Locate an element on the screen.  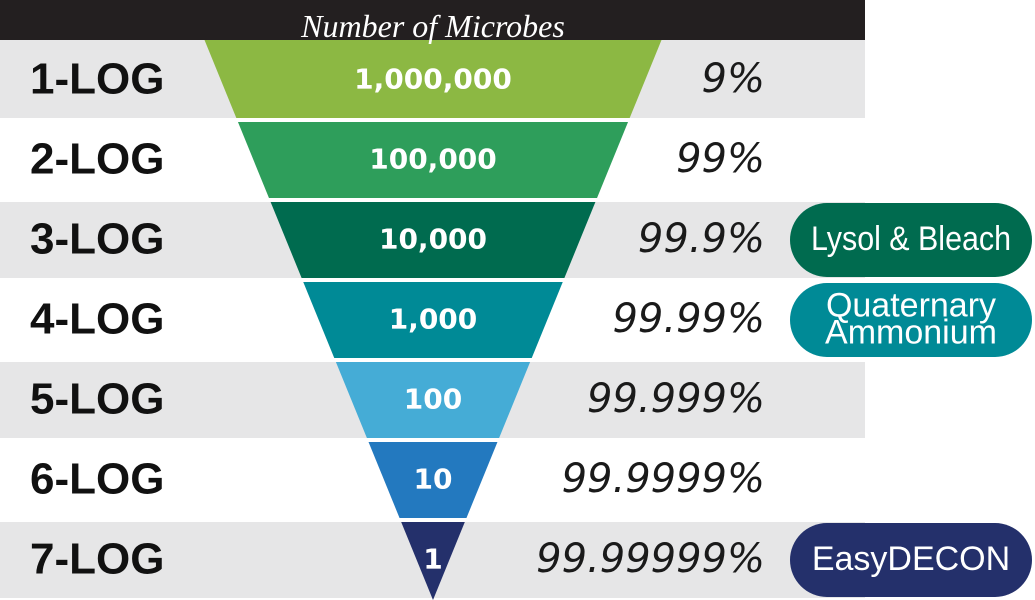
log-label: 3-LOG is located at coordinates (97, 239).